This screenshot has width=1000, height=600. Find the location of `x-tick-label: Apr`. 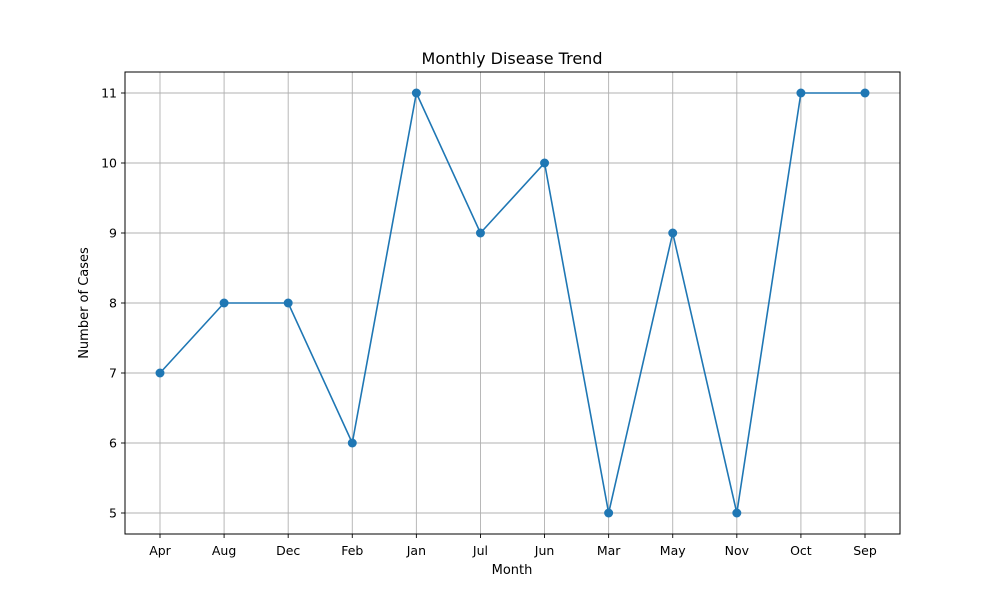

x-tick-label: Apr is located at coordinates (160, 550).